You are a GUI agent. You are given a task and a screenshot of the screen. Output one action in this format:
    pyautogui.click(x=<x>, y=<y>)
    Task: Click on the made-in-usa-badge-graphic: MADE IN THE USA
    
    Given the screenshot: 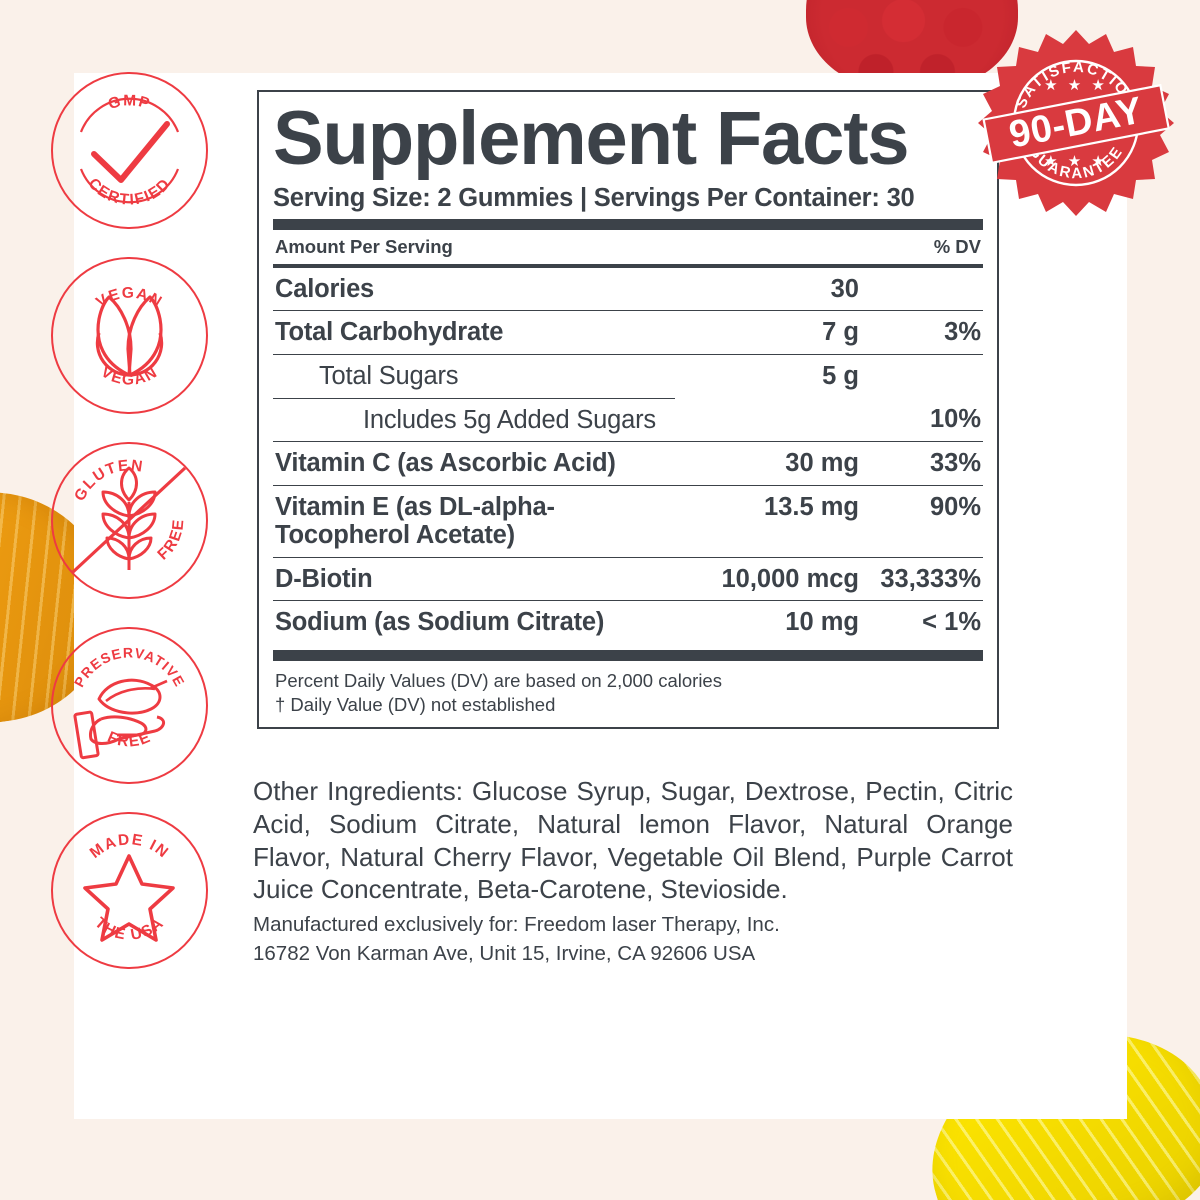 What is the action you would take?
    pyautogui.click(x=129, y=887)
    